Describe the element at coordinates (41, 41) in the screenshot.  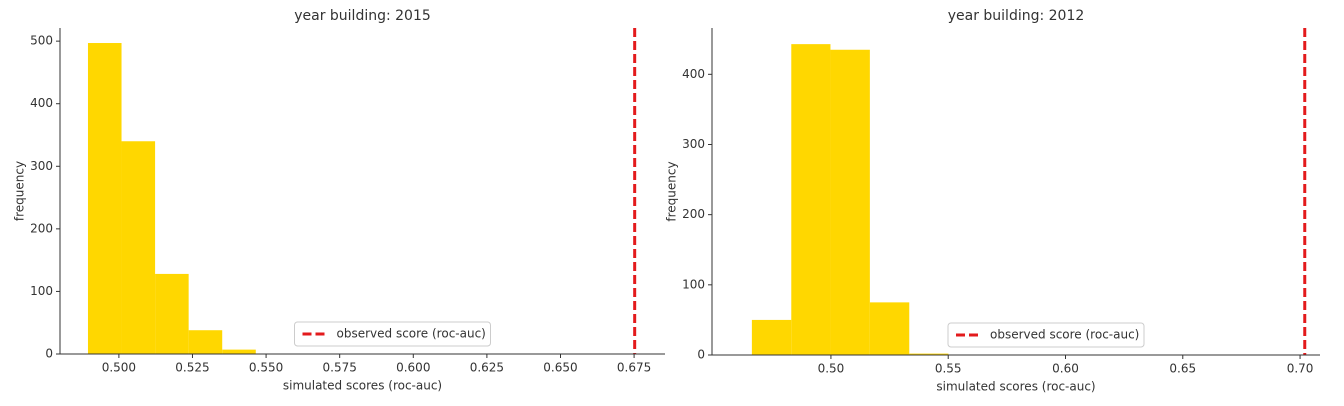
I see `y-tick-label: 500` at that location.